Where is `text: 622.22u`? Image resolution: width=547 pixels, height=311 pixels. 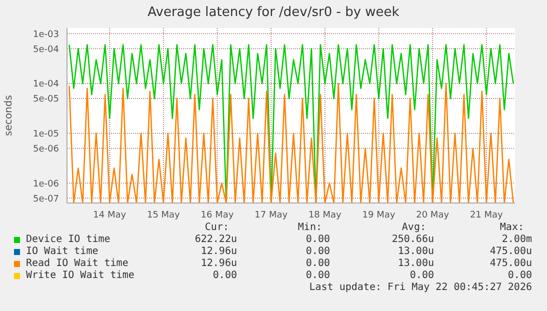 text: 622.22u is located at coordinates (215, 239).